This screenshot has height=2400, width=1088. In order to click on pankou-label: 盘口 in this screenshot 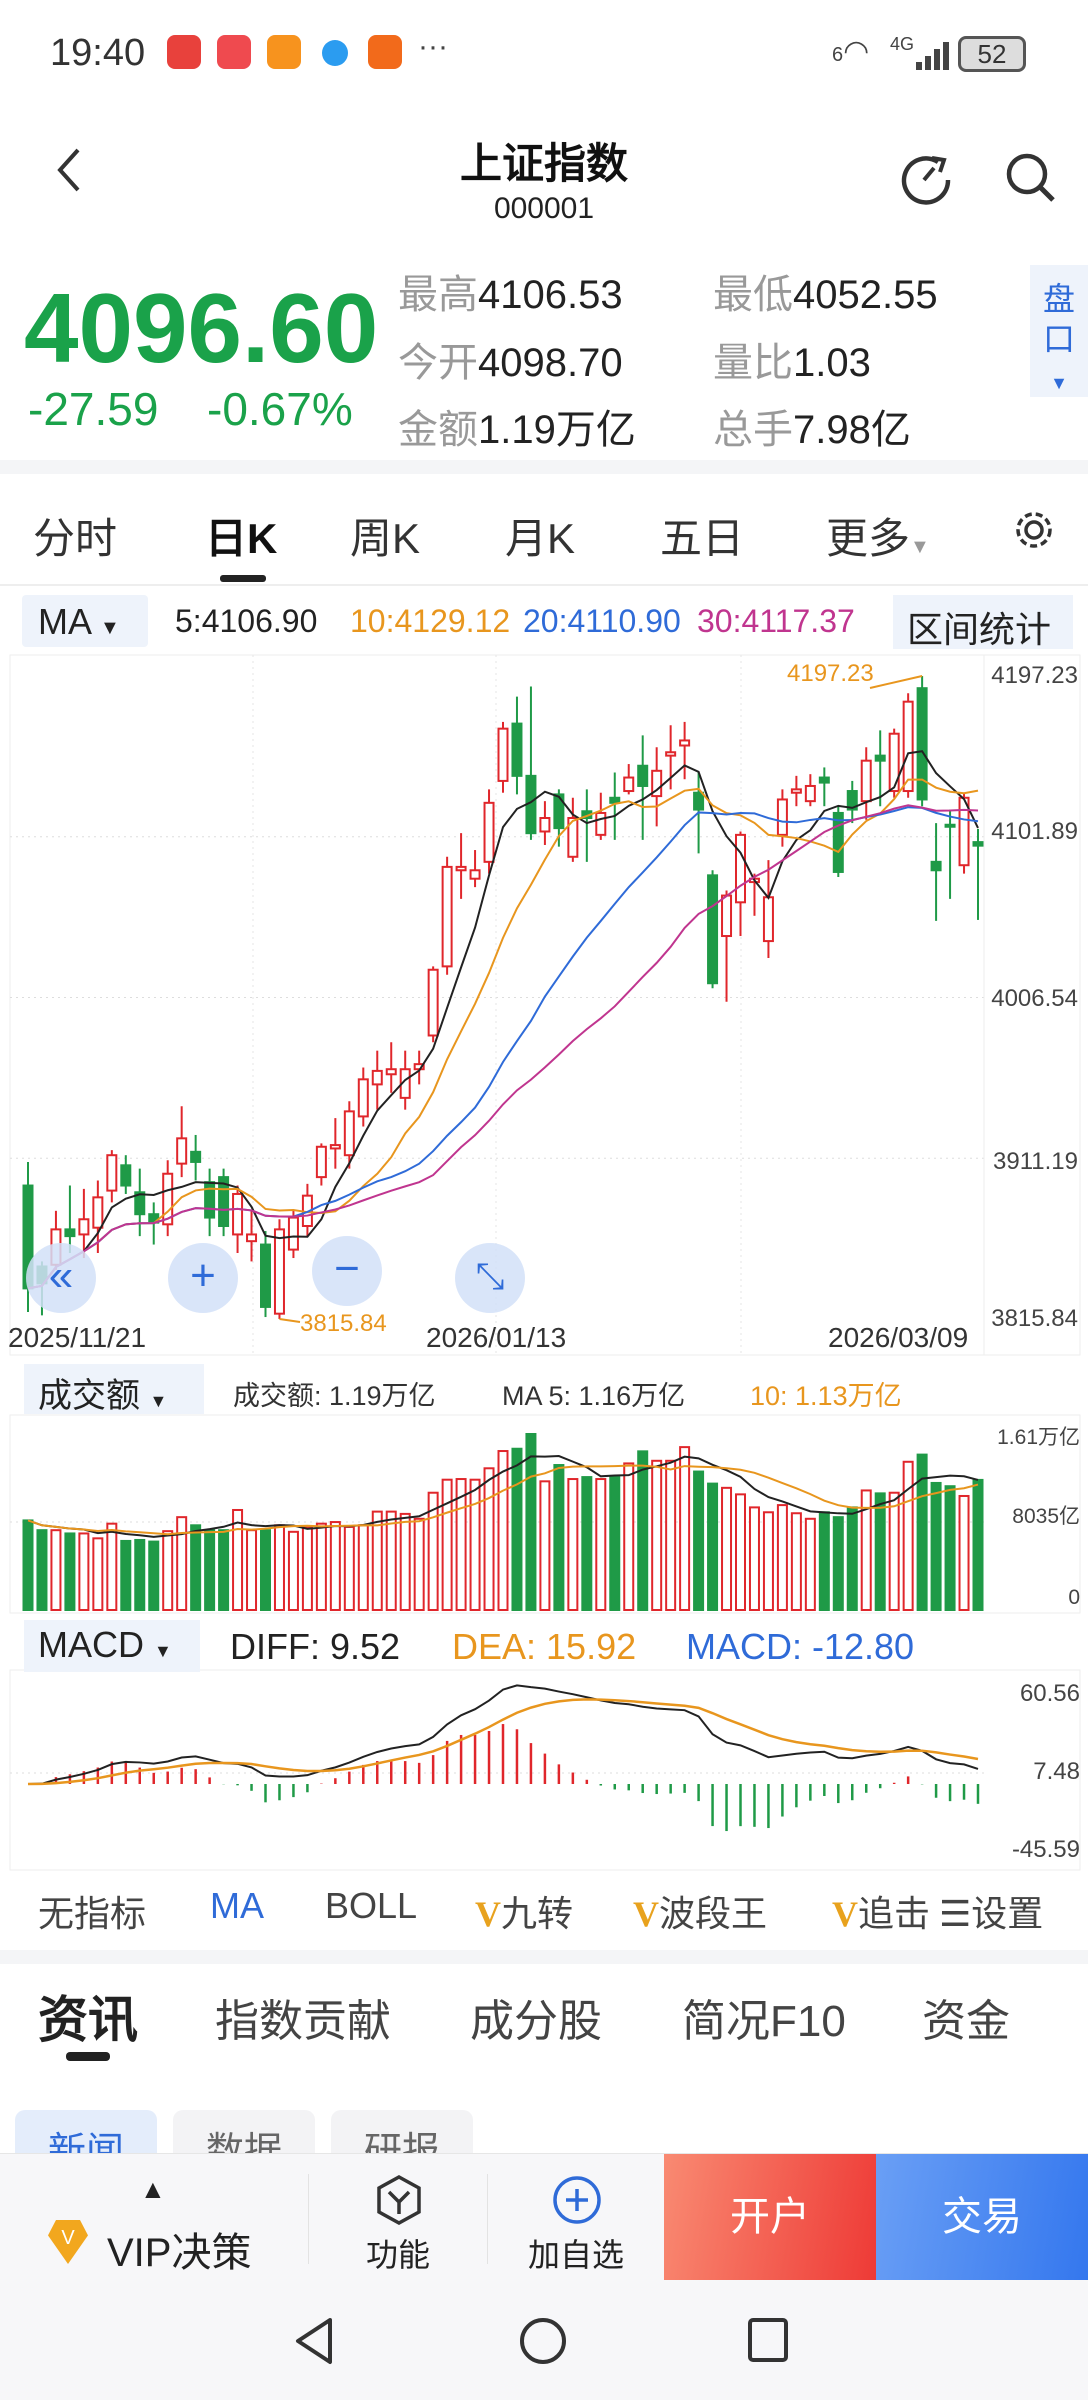, I will do `click(1058, 319)`.